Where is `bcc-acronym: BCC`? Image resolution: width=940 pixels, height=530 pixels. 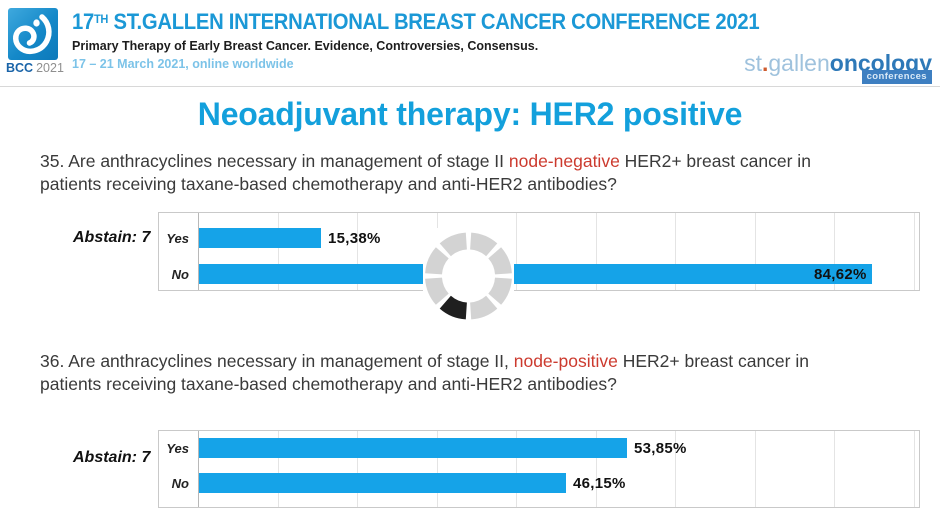
bcc-acronym: BCC is located at coordinates (20, 68).